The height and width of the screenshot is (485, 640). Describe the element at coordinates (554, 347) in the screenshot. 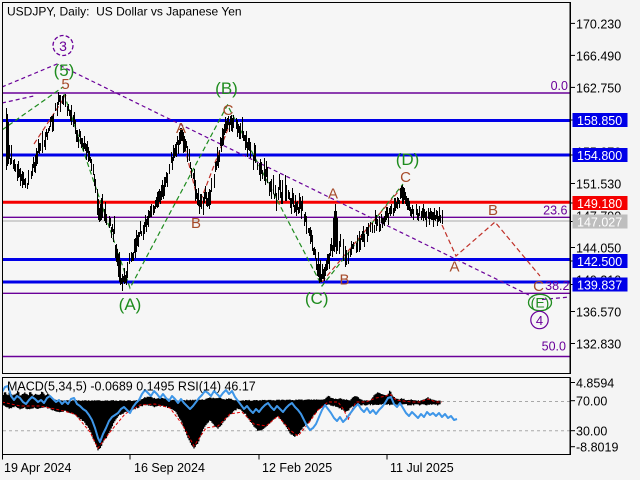

I see `svg-text: 50.0` at that location.